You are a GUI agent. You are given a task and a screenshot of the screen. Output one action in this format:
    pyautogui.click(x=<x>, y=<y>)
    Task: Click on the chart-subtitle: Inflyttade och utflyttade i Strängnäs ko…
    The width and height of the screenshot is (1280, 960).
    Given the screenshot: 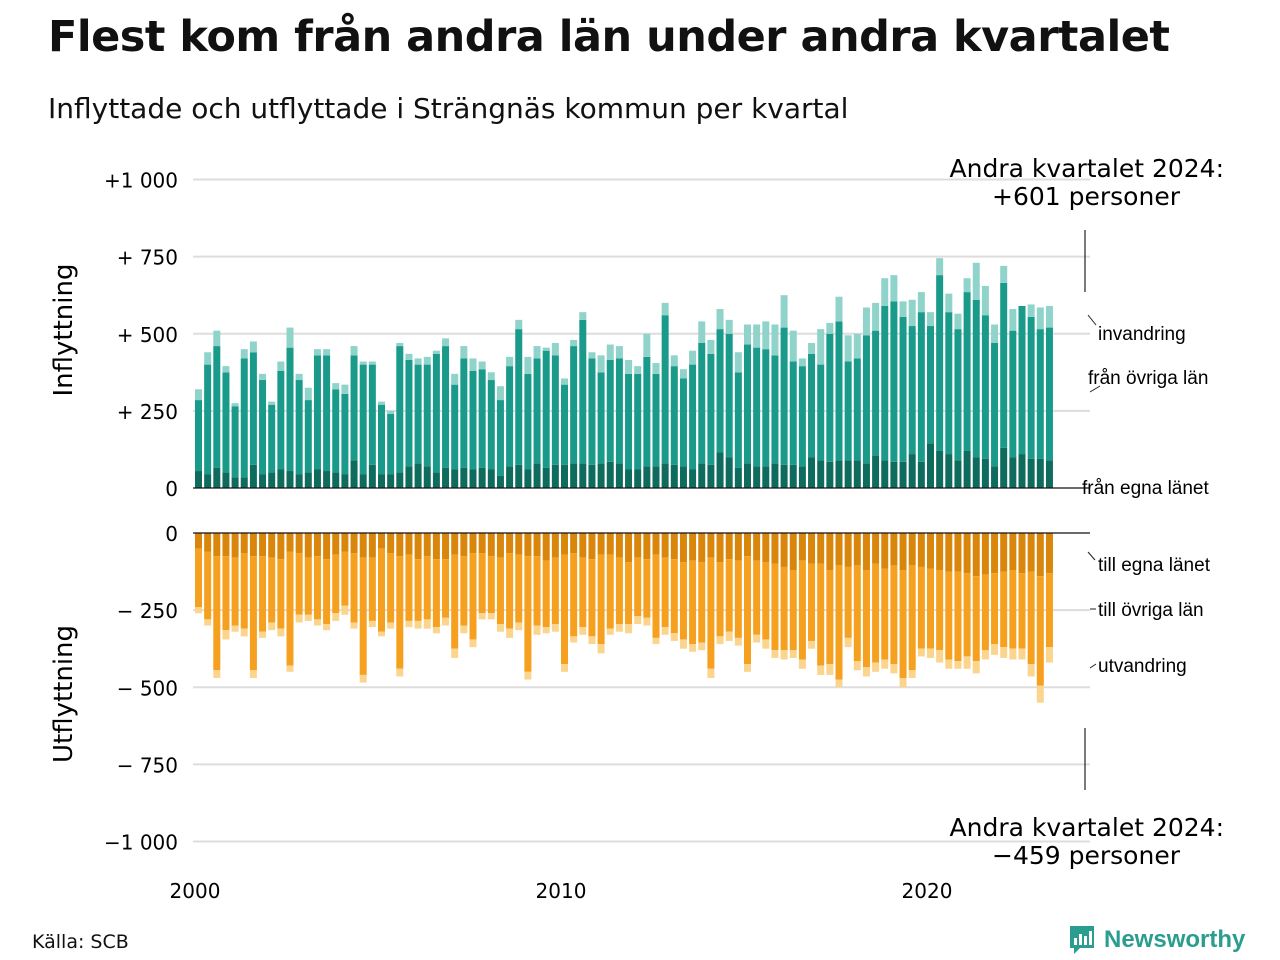 What is the action you would take?
    pyautogui.click(x=448, y=108)
    